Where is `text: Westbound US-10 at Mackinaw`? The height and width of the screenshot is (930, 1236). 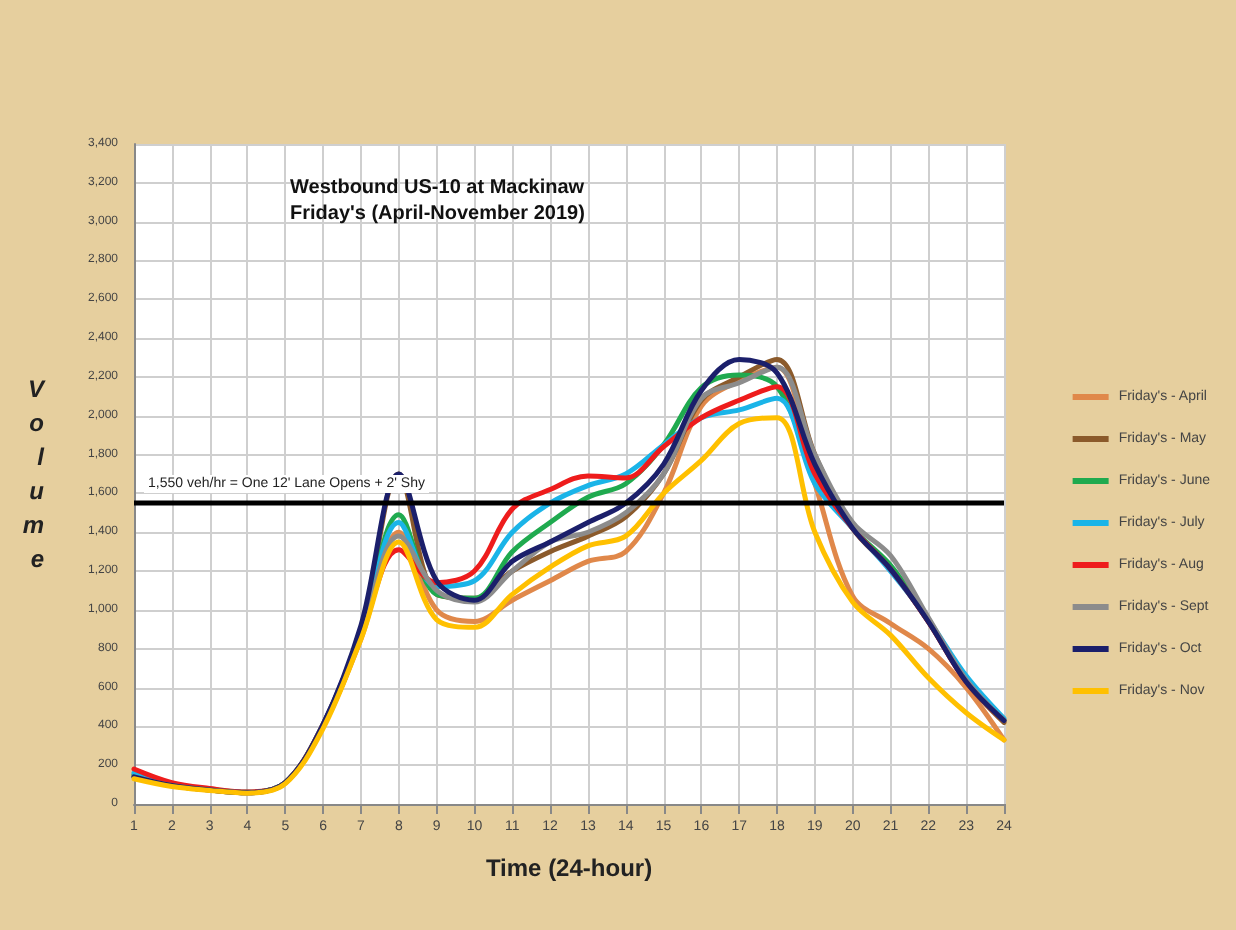
text: Westbound US-10 at Mackinaw is located at coordinates (437, 188).